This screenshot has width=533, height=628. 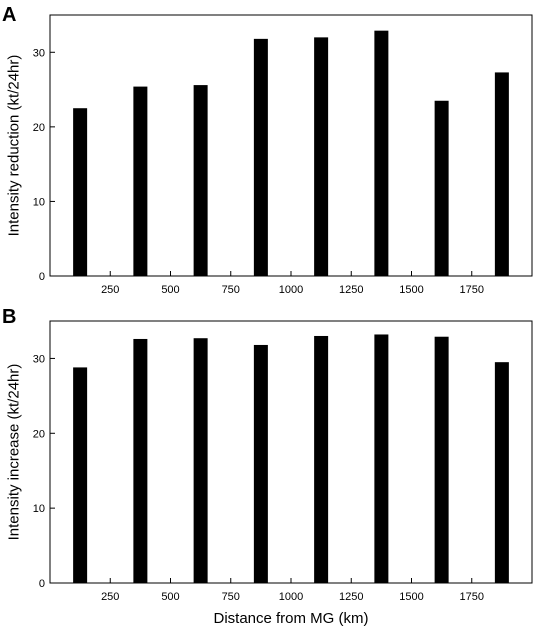 What do you see at coordinates (231, 290) in the screenshot?
I see `panel-a-x-tick-label-750: 750` at bounding box center [231, 290].